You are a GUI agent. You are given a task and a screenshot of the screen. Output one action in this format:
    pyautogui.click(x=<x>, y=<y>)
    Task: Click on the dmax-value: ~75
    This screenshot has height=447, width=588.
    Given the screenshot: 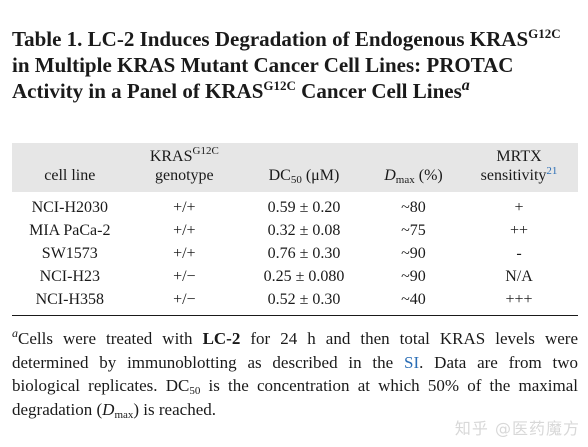 What is the action you would take?
    pyautogui.click(x=413, y=230)
    